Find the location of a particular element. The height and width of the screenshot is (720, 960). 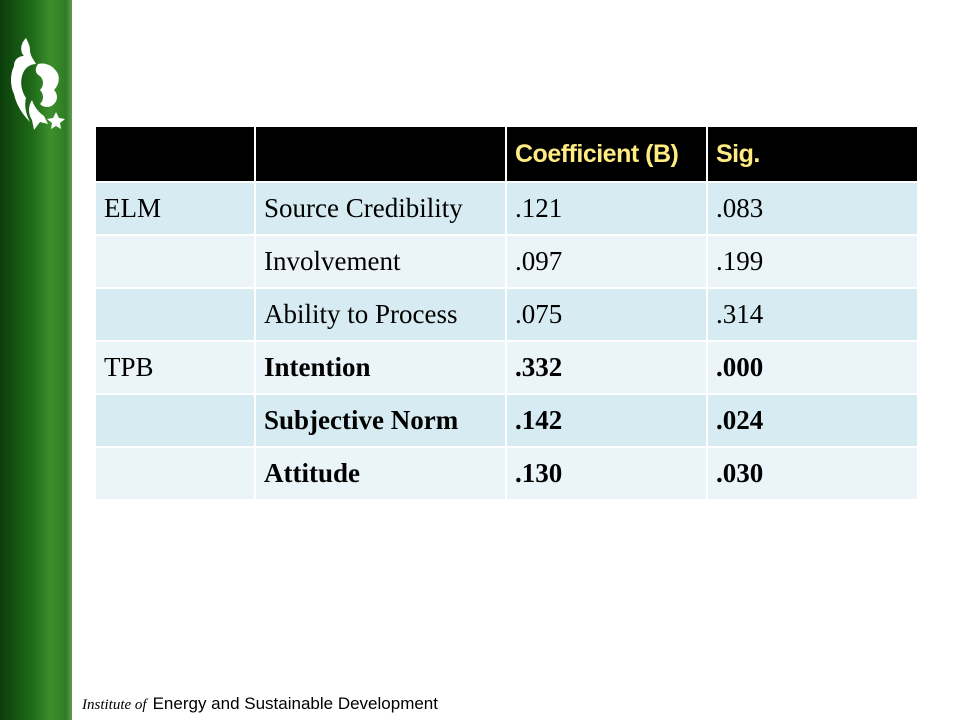

footer-prefix: Institute of is located at coordinates (114, 705).